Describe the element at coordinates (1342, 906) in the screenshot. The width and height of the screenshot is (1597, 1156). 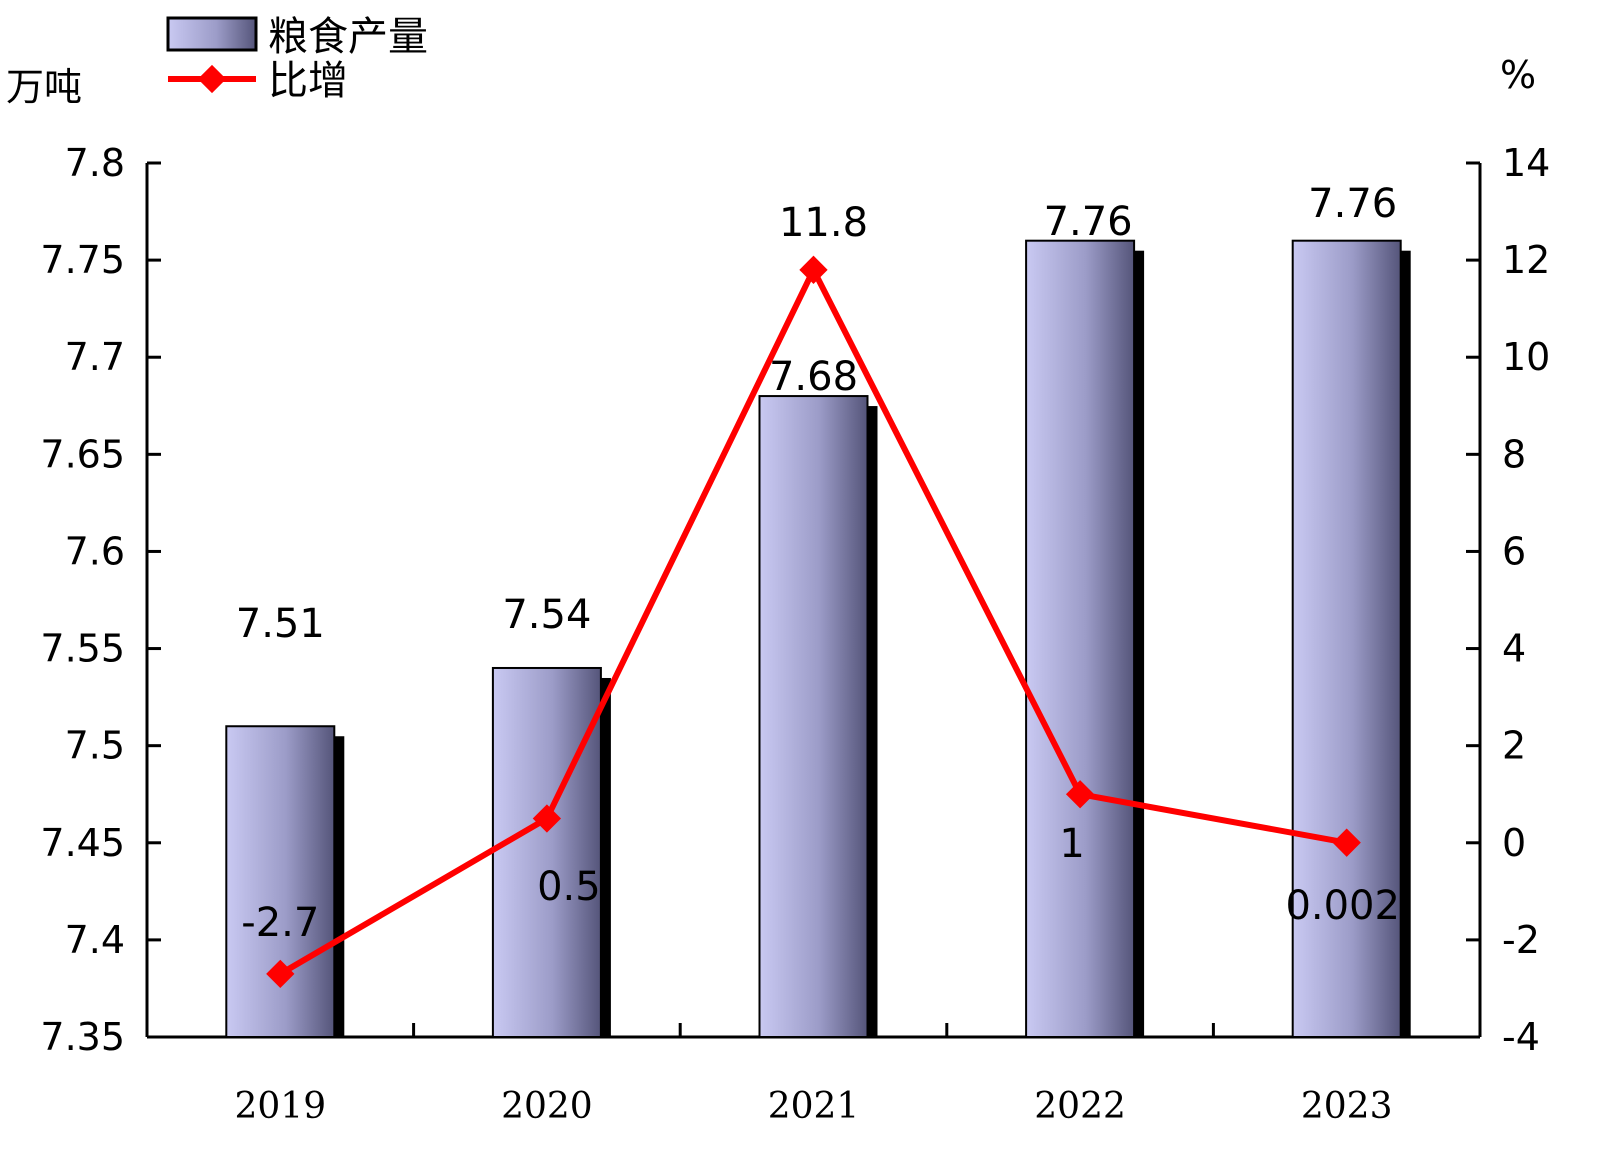
I see `line-data-label: 0.002` at that location.